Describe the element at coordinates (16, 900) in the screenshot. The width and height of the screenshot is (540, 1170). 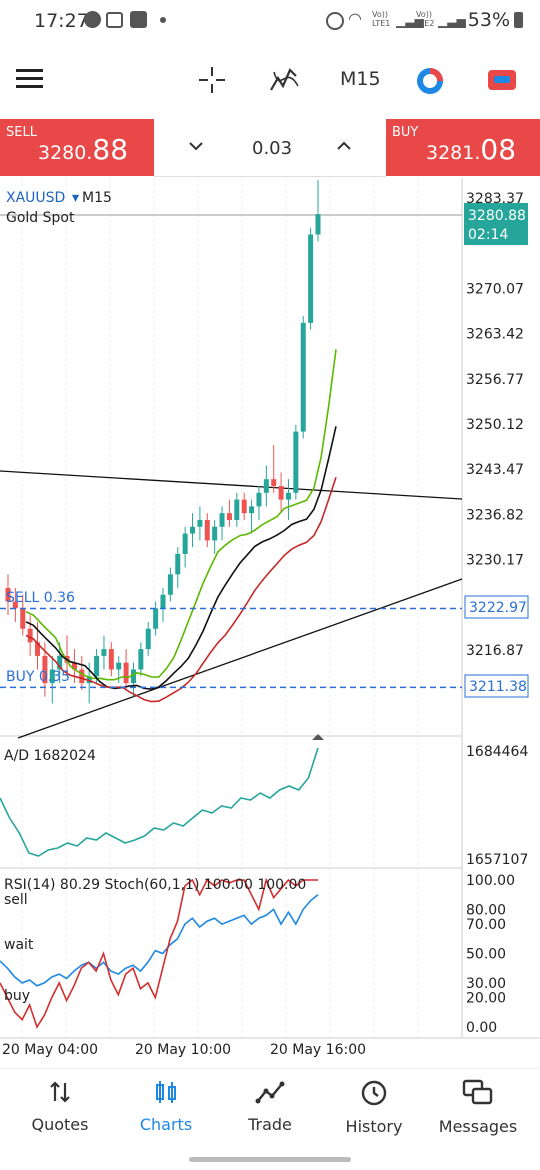
I see `osc-sell-label: sell` at that location.